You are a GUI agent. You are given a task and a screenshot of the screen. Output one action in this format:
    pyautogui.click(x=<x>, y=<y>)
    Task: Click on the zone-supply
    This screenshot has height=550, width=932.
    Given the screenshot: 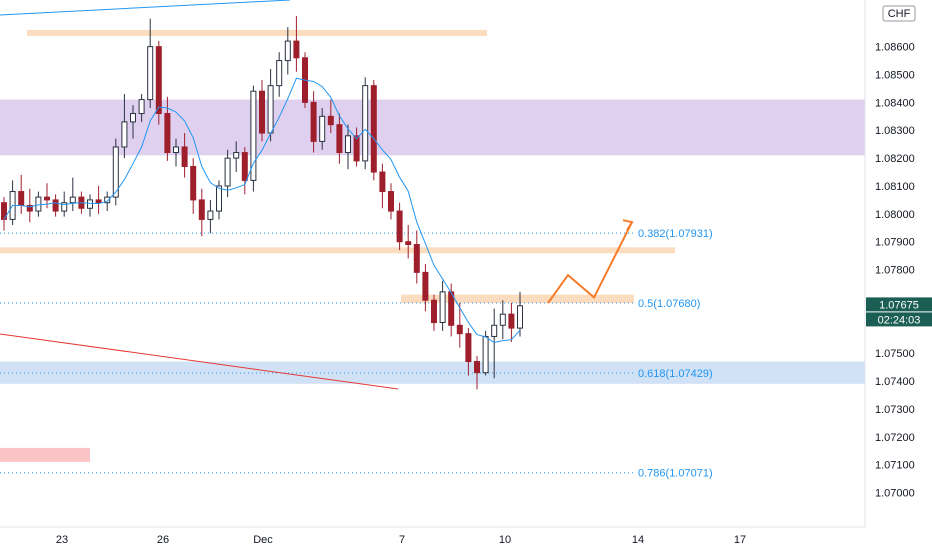 What is the action you would take?
    pyautogui.click(x=432, y=127)
    